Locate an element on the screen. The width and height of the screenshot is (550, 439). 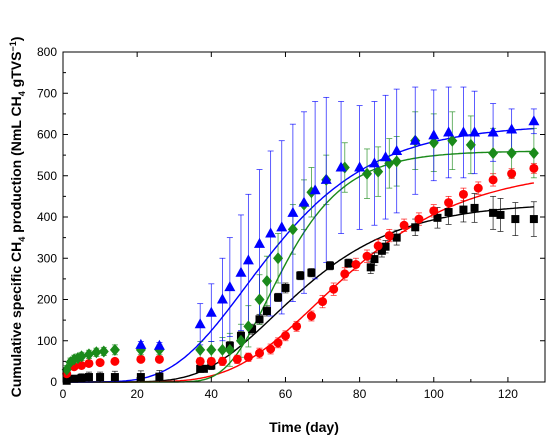
x-tick-label: 120 is located at coordinates (508, 394).